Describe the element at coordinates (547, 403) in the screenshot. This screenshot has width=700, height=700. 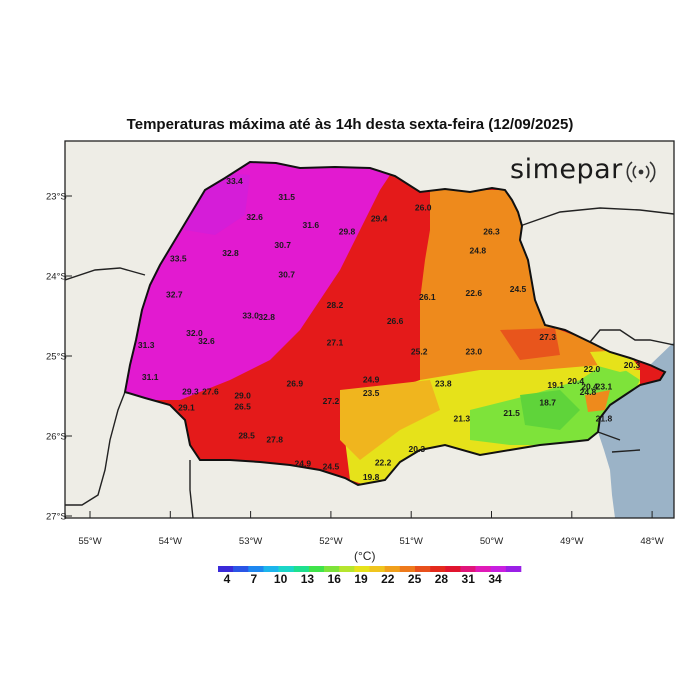
I see `station-value: 18.7` at that location.